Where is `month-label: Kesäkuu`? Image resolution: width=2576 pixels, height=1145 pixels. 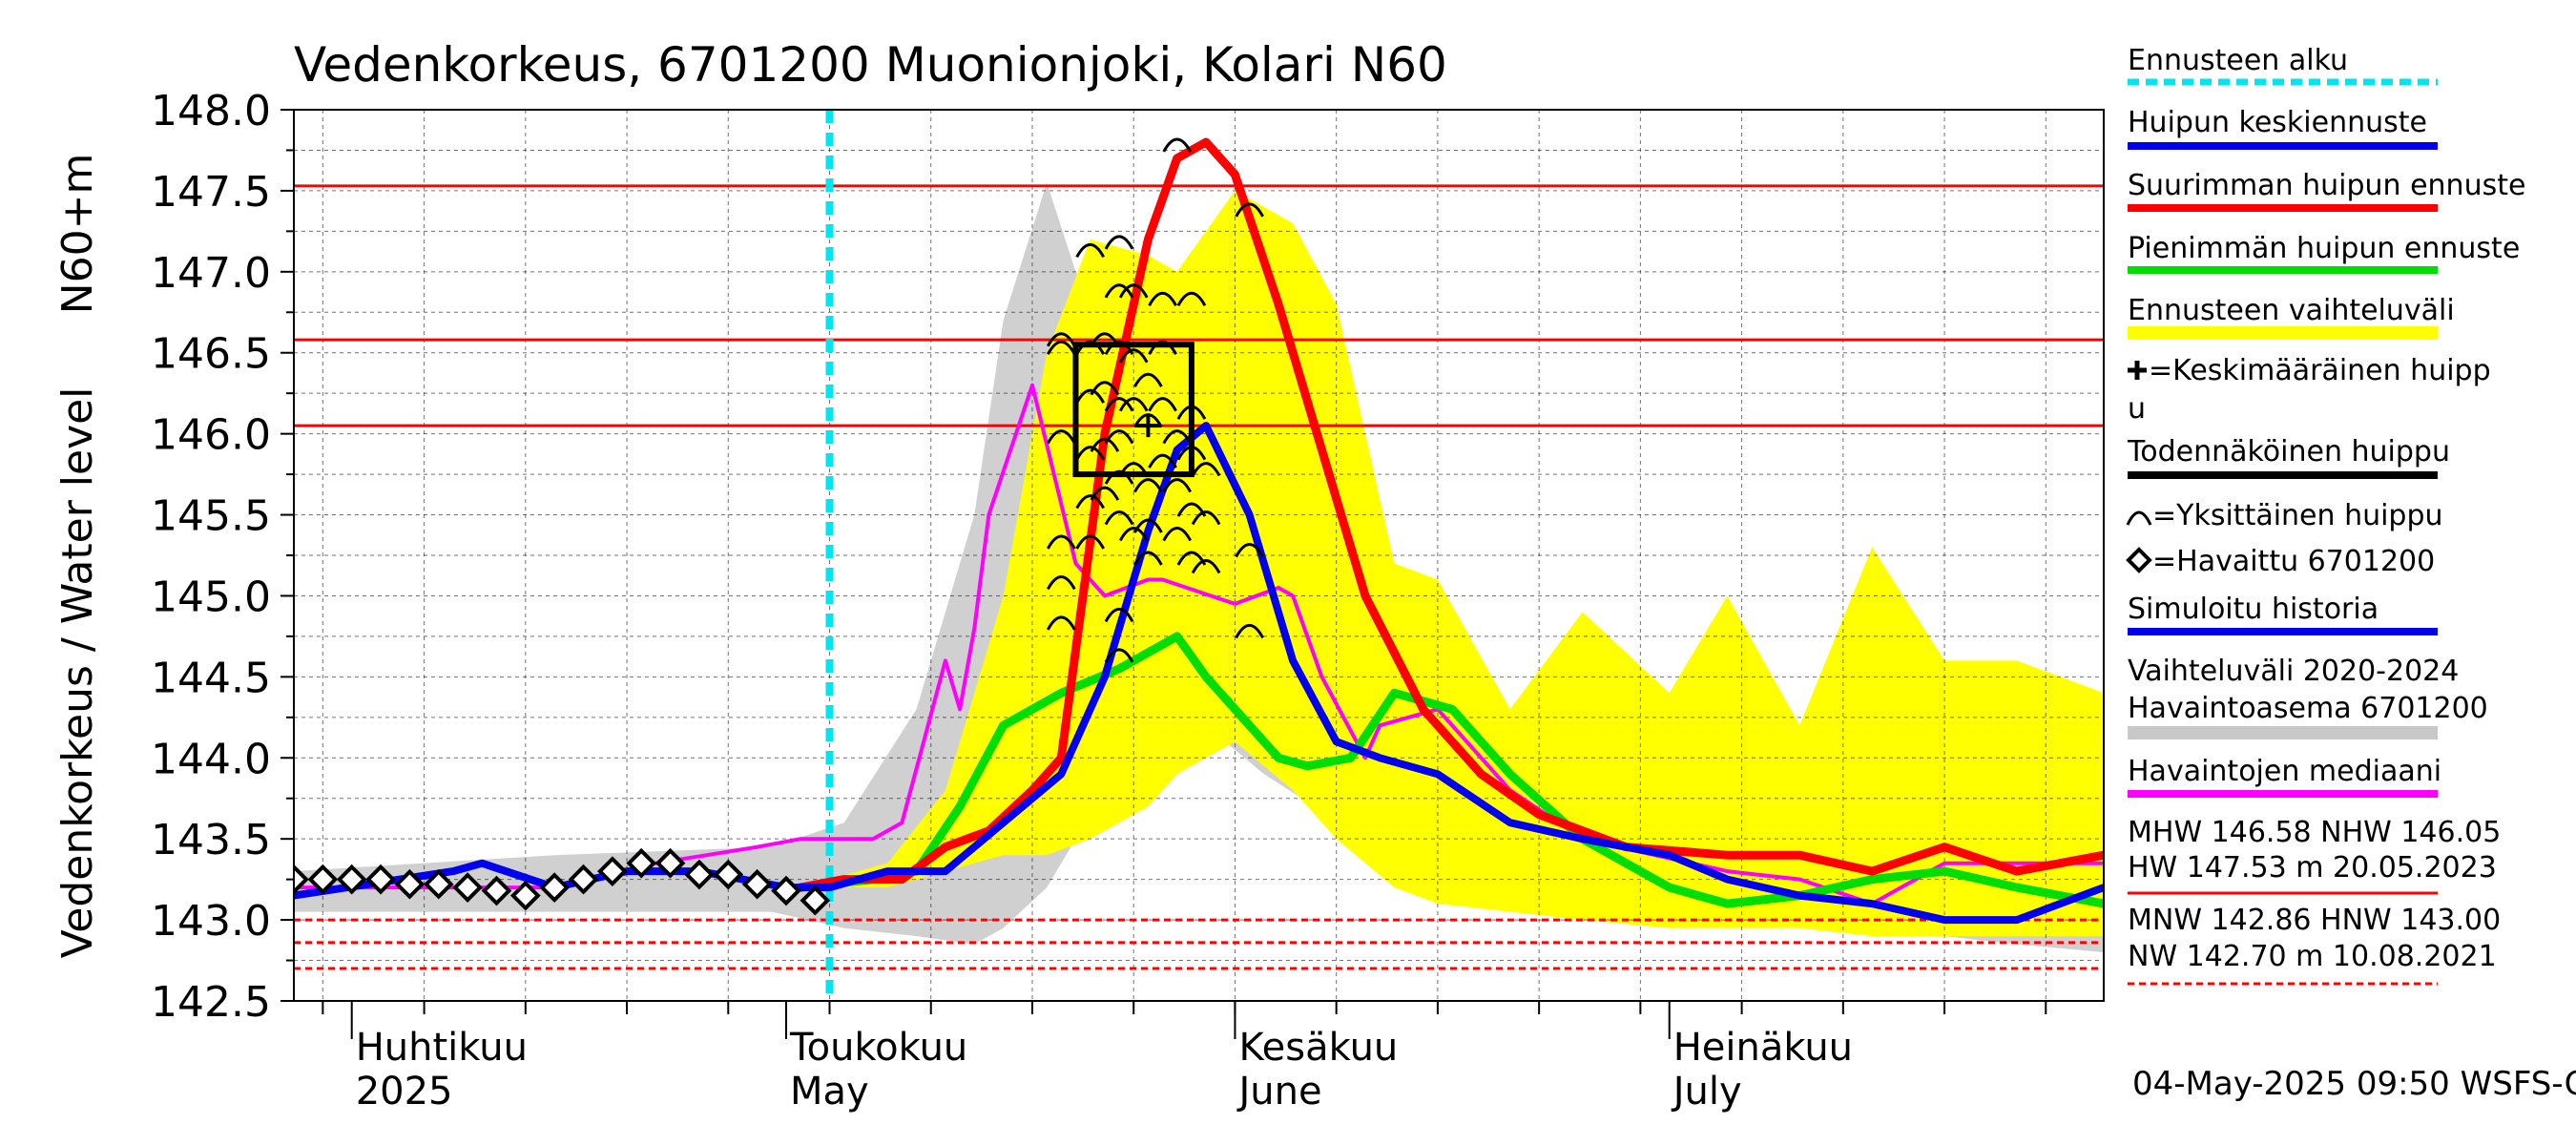
month-label: Kesäkuu is located at coordinates (1318, 1048).